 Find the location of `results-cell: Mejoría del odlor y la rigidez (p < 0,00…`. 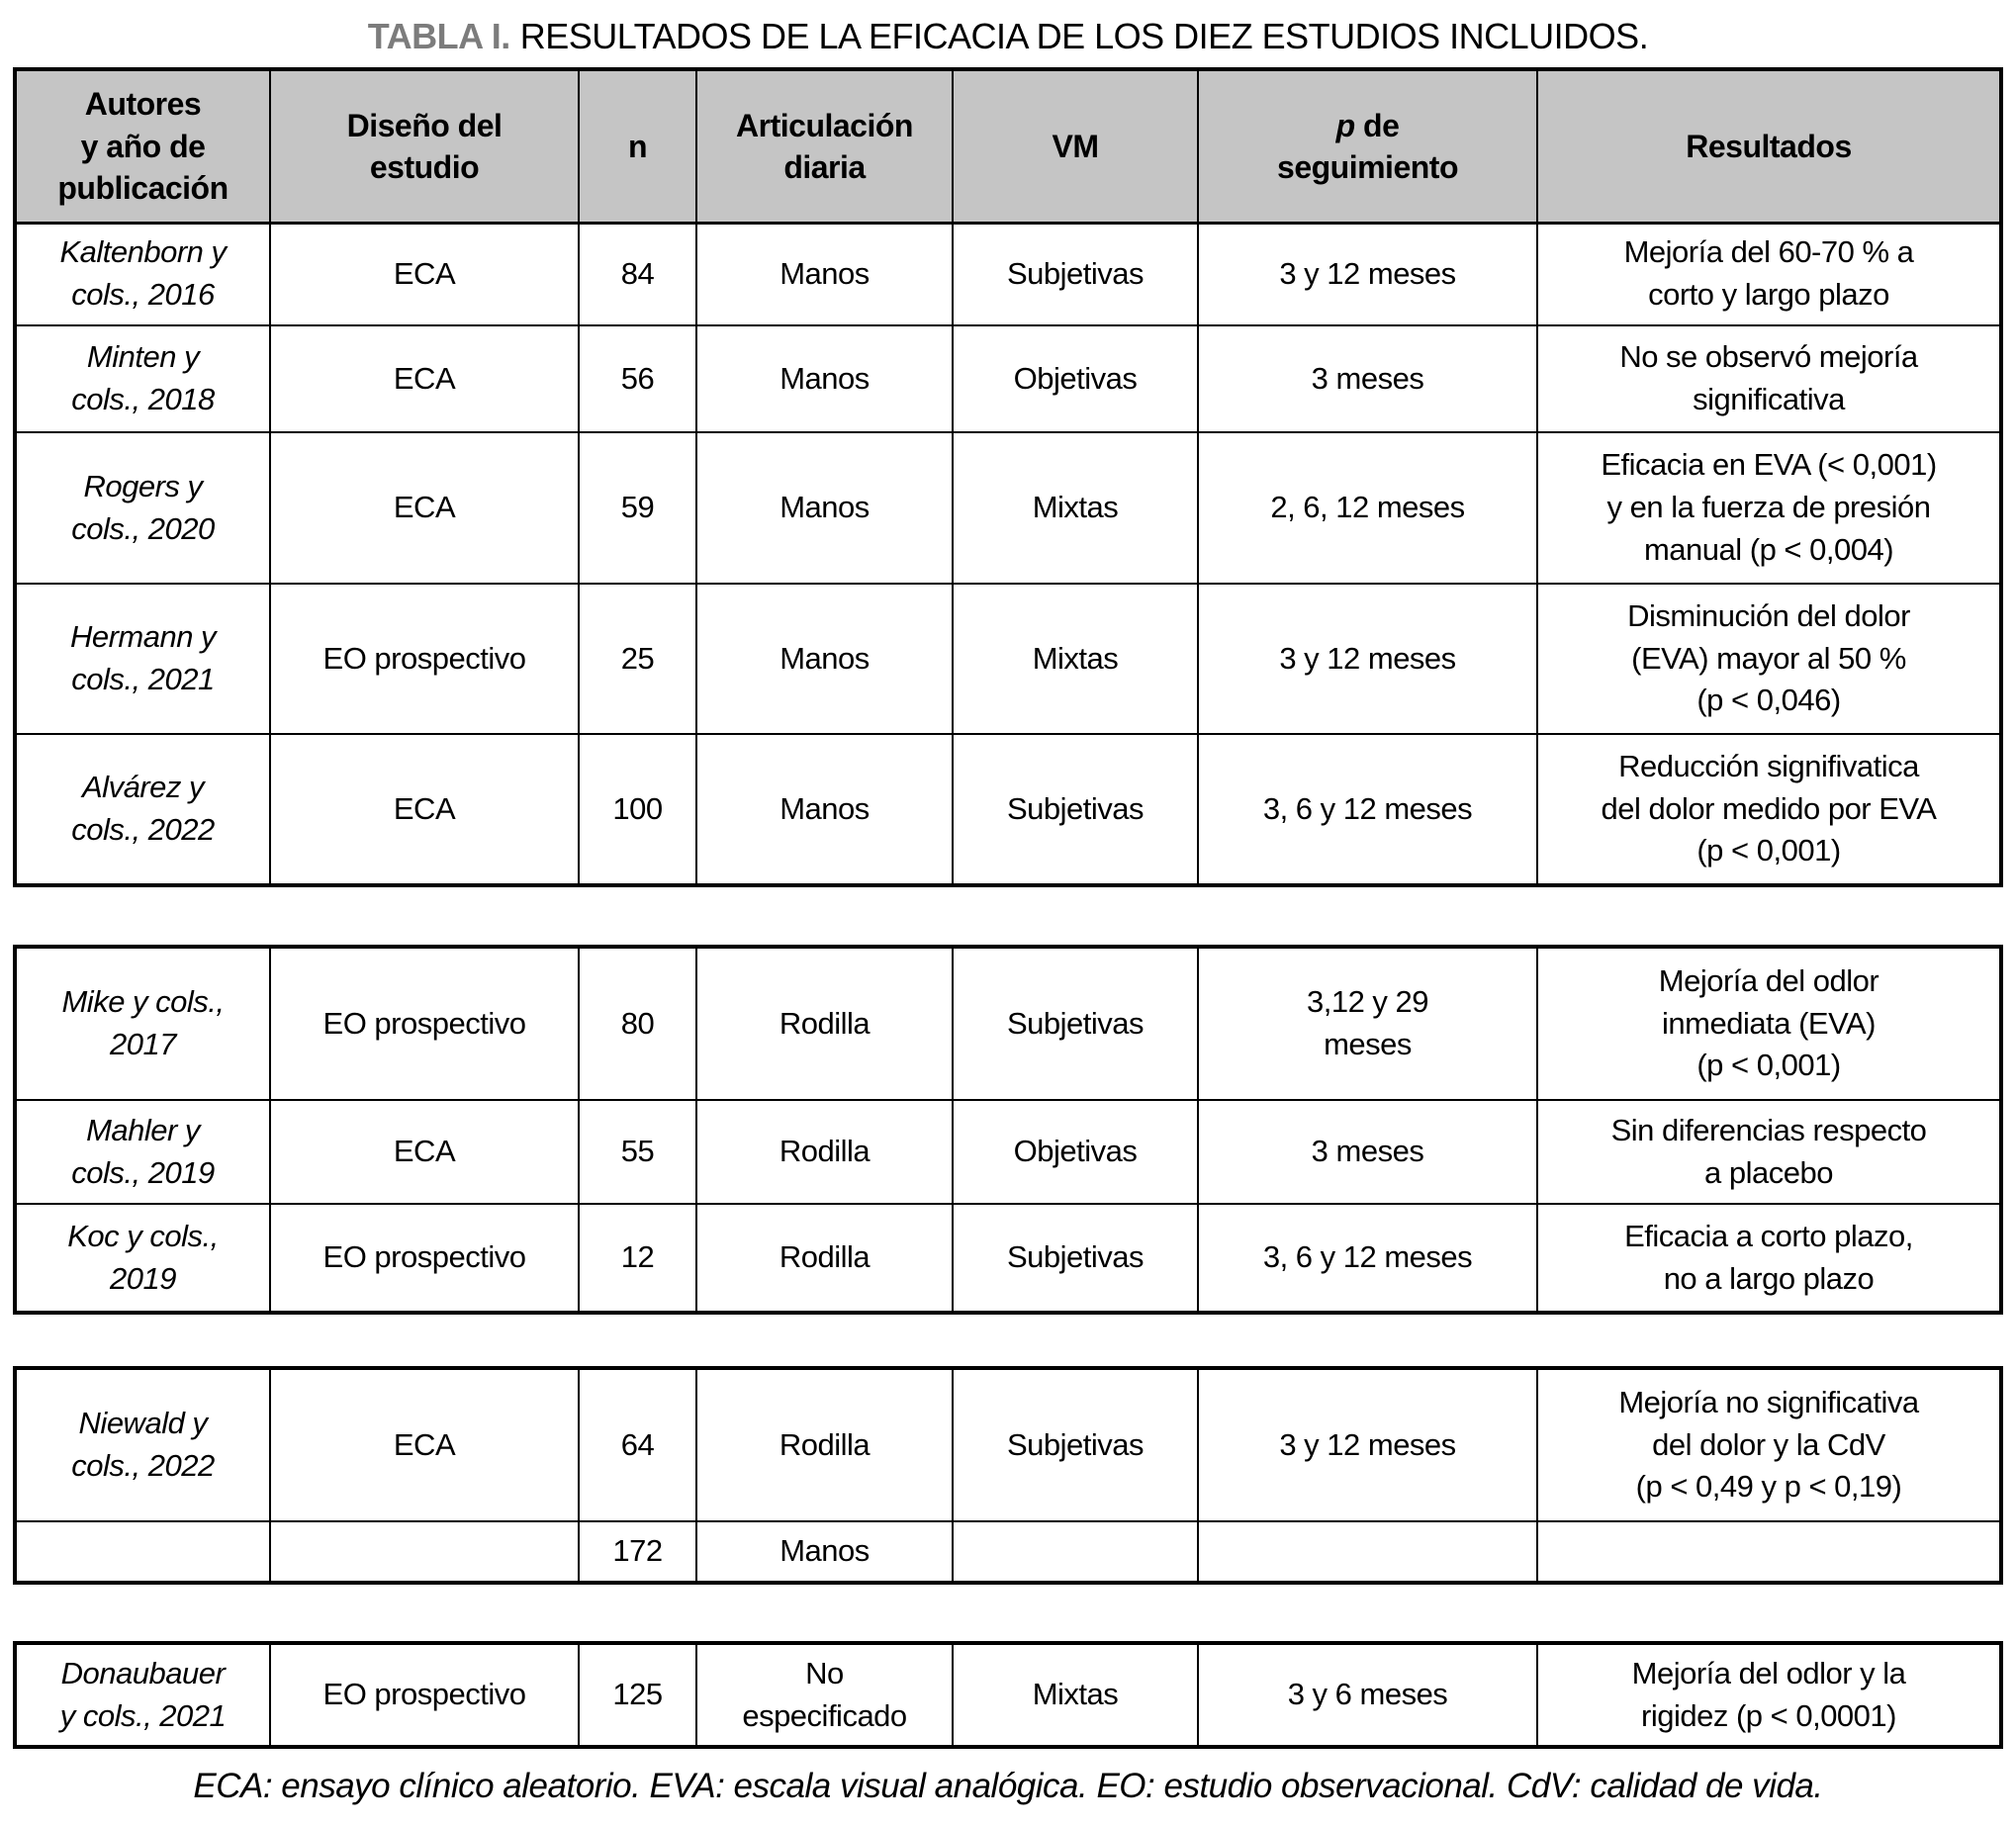

results-cell: Mejoría del odlor y la rigidez (p < 0,00… is located at coordinates (1769, 1695).